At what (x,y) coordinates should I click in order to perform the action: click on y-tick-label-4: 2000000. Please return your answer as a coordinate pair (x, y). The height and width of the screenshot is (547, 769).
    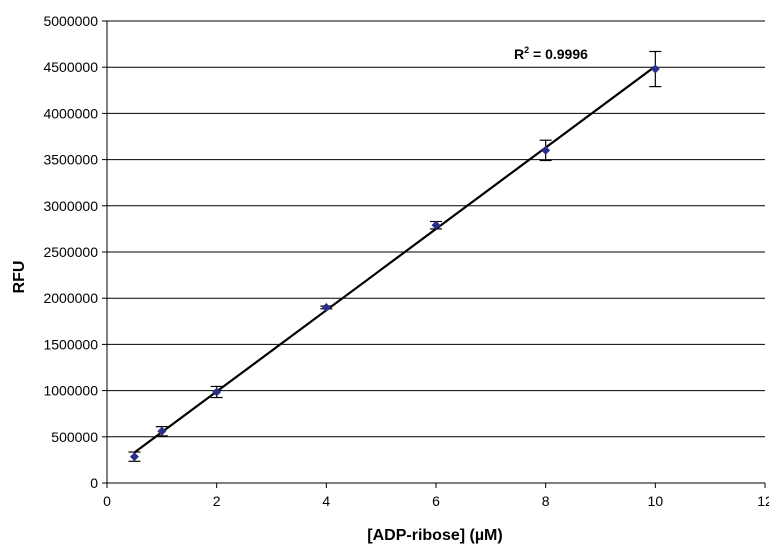
    Looking at the image, I should click on (70, 298).